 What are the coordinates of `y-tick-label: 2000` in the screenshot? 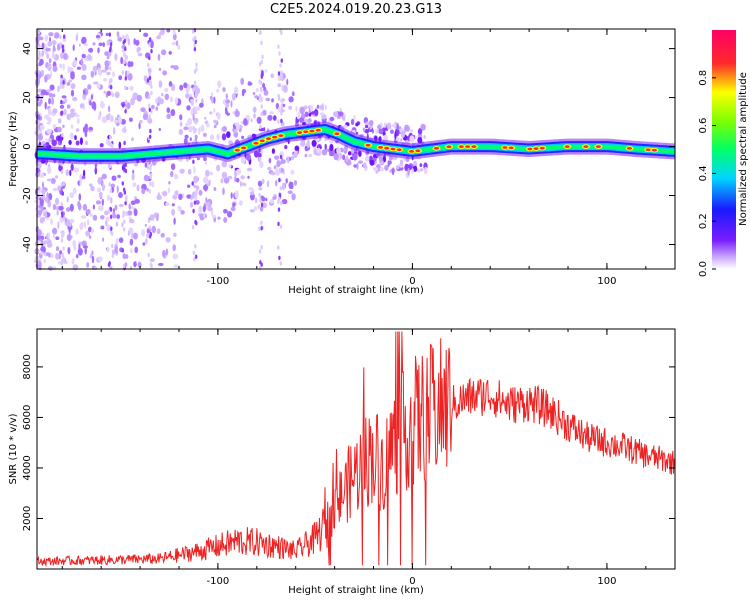 It's located at (27, 518).